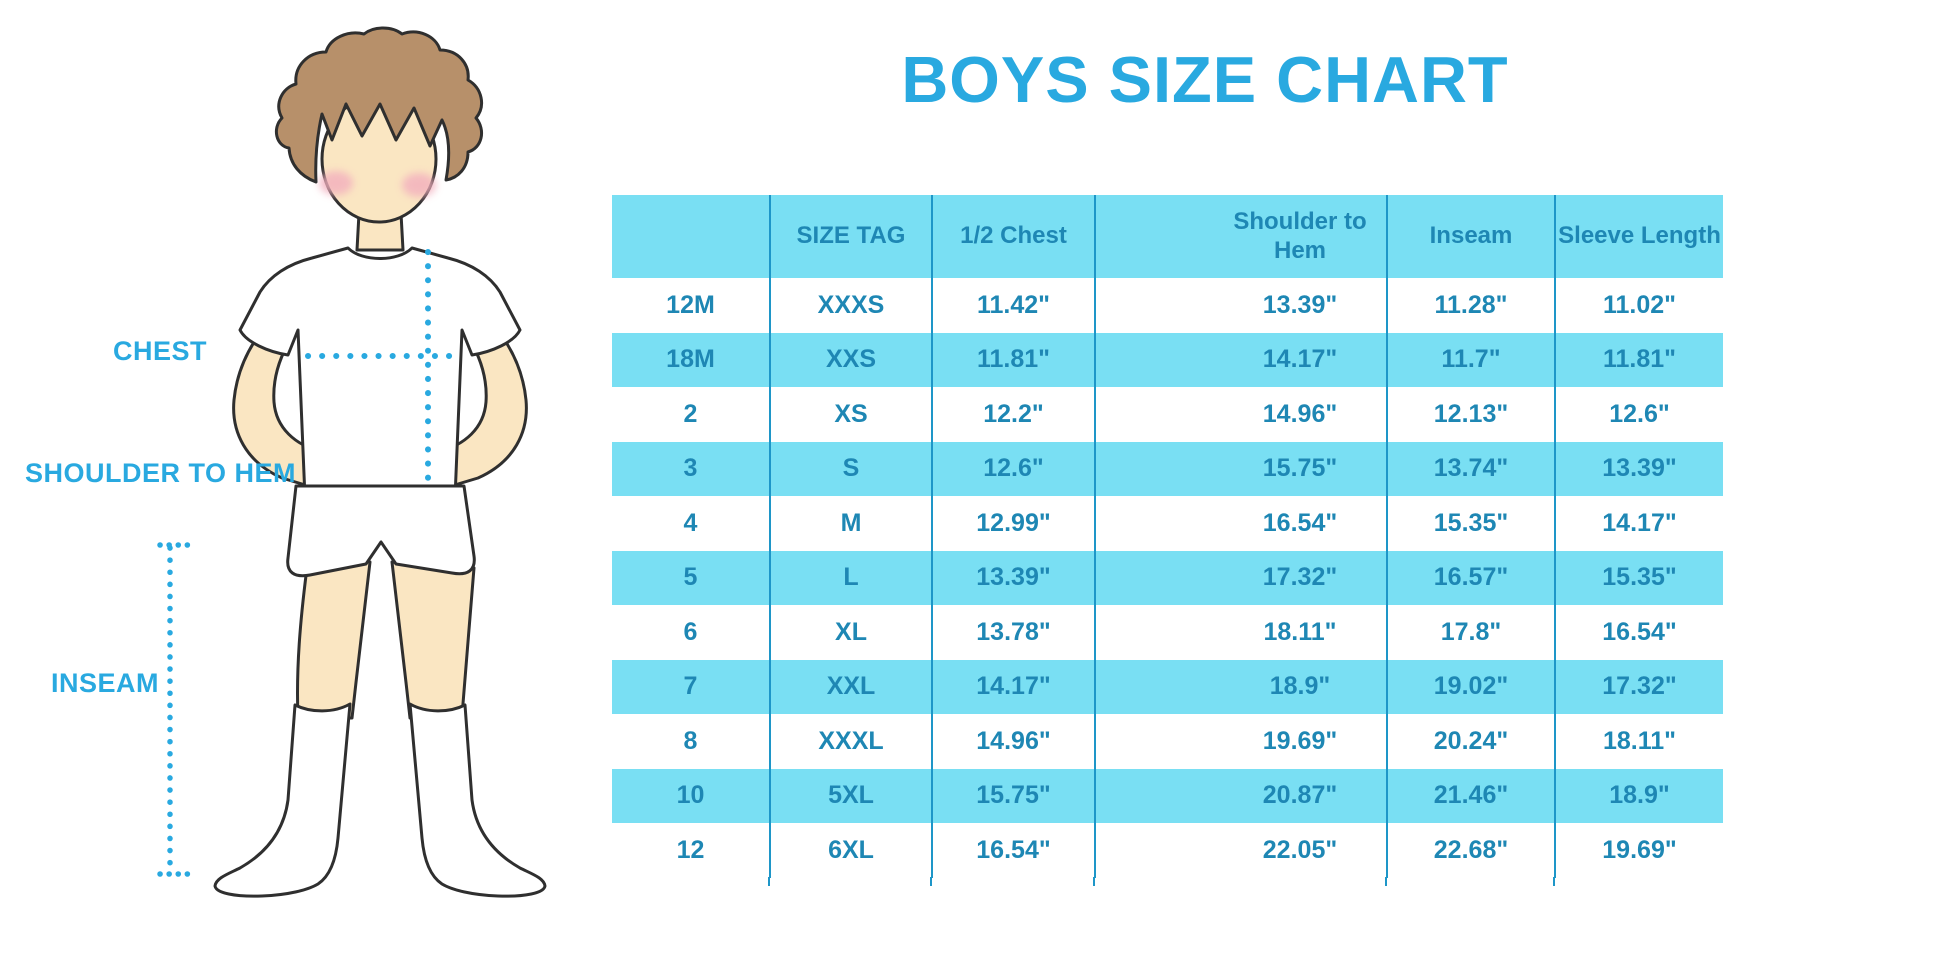  What do you see at coordinates (1639, 304) in the screenshot?
I see `cell: 11.02"` at bounding box center [1639, 304].